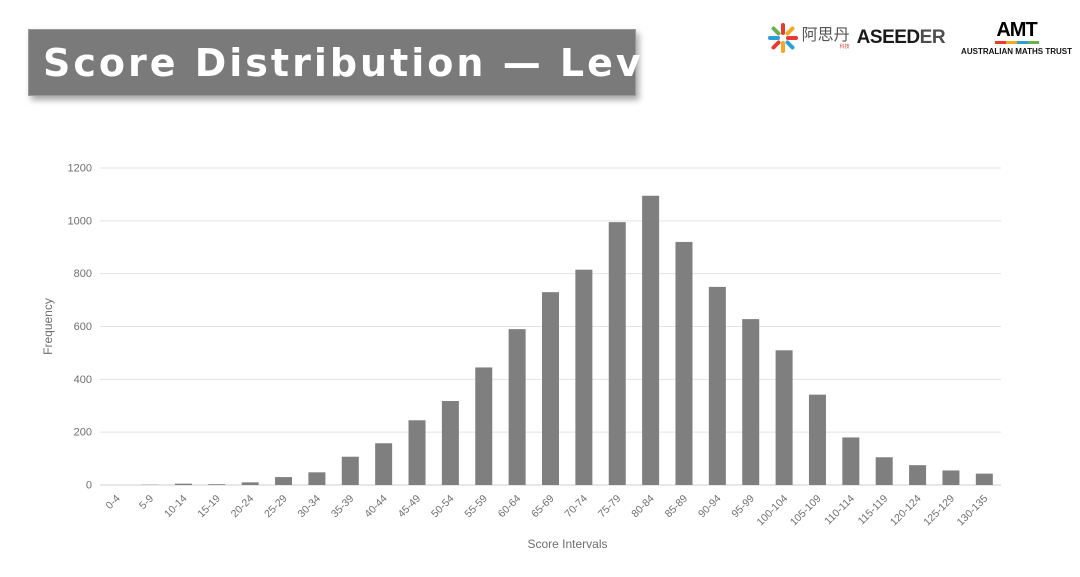 The image size is (1080, 577). Describe the element at coordinates (443, 507) in the screenshot. I see `x-tick-label: 50-54` at that location.